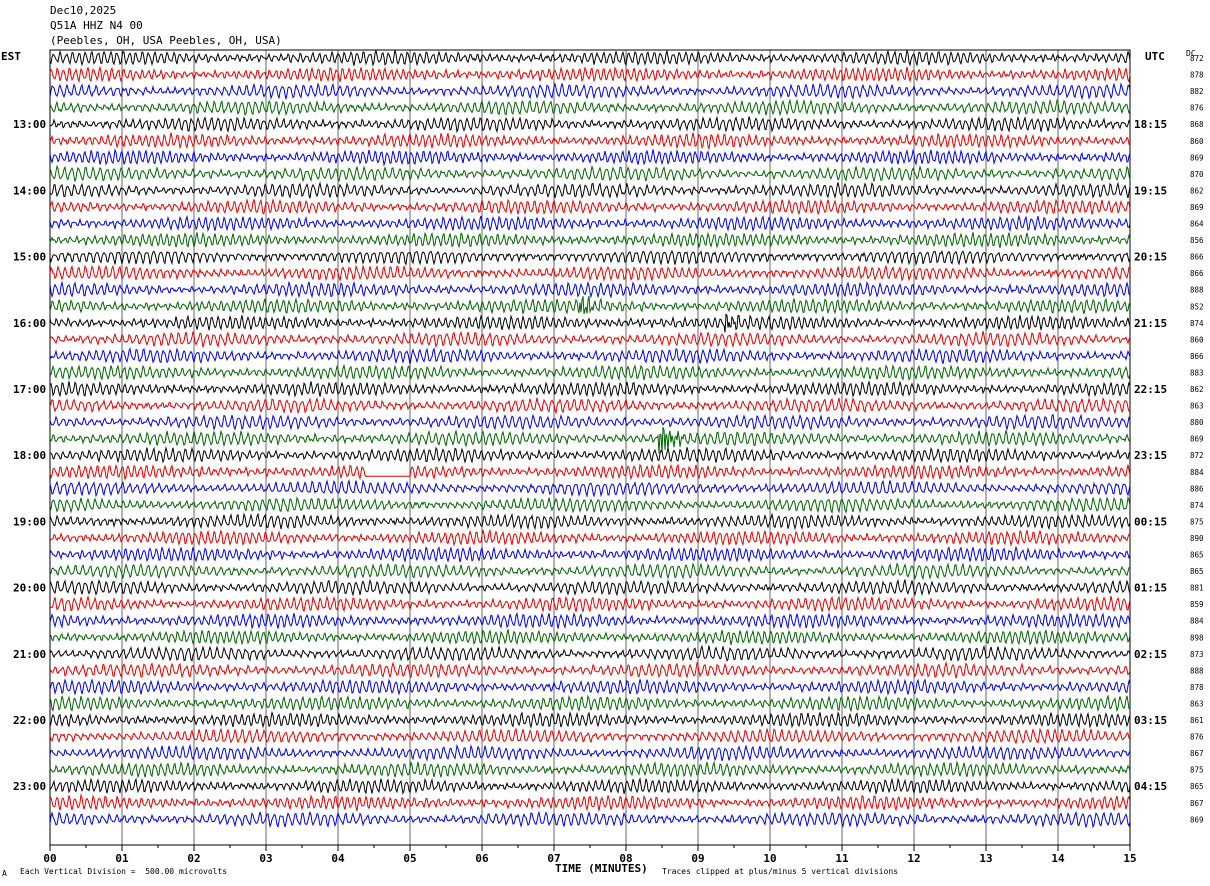 This screenshot has width=1210, height=886. What do you see at coordinates (1197, 91) in the screenshot?
I see `dc-offset-label: 882` at bounding box center [1197, 91].